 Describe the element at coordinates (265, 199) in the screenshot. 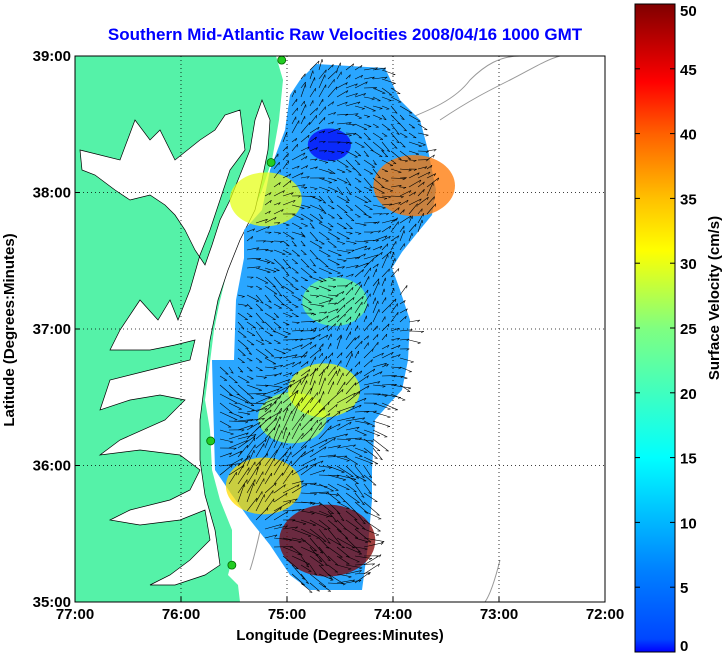

I see `velocity-hotspot` at that location.